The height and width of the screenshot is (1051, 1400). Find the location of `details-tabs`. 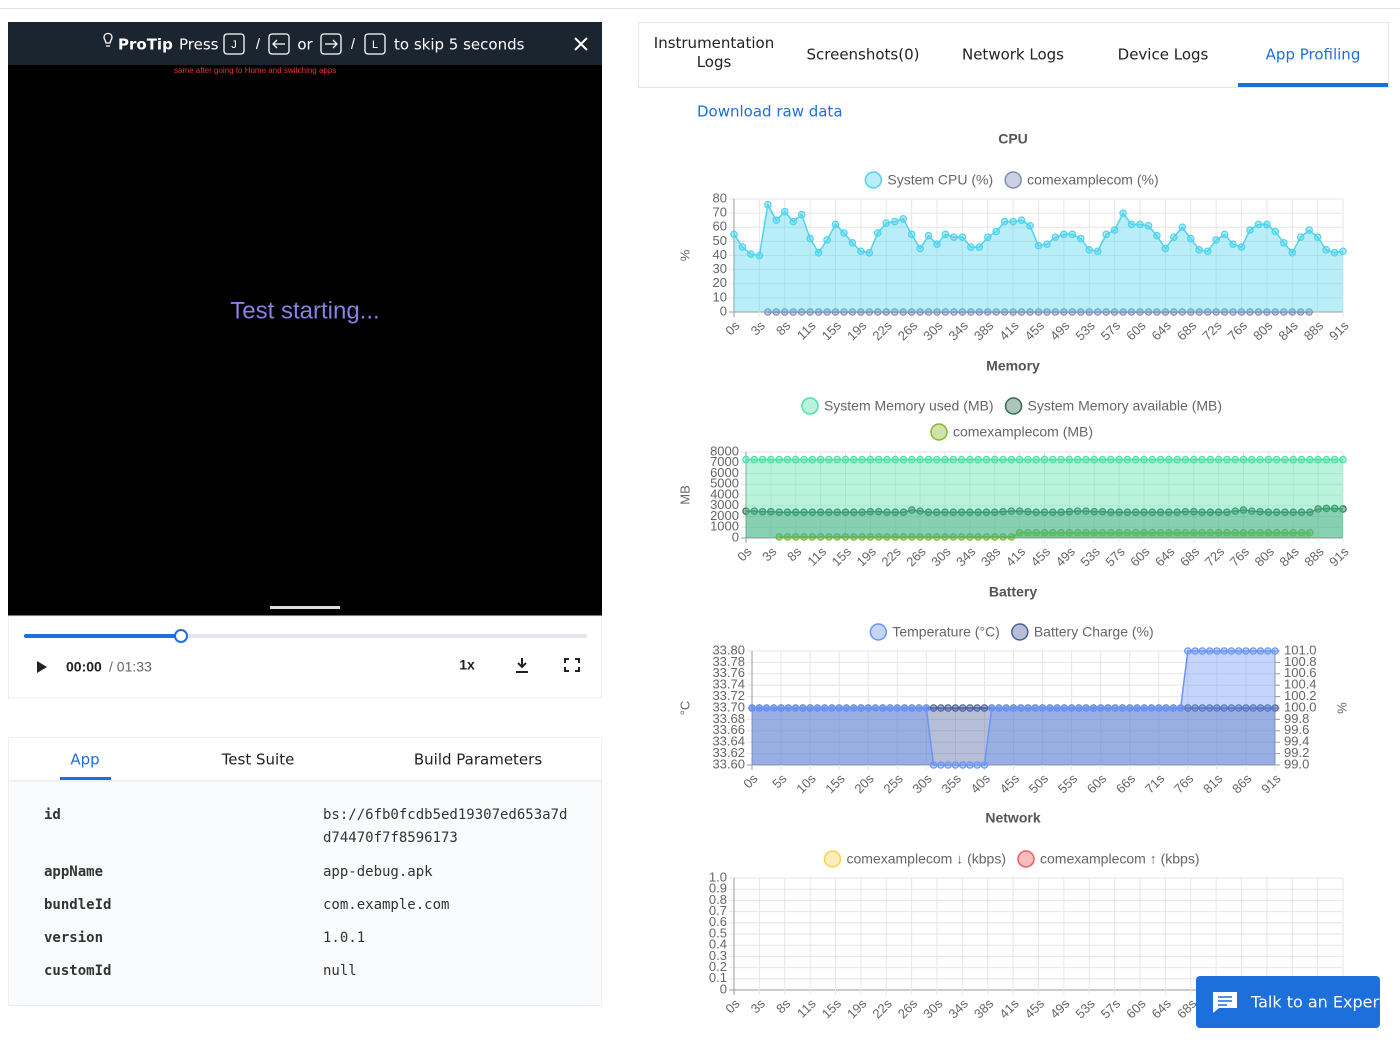

details-tabs is located at coordinates (305, 759).